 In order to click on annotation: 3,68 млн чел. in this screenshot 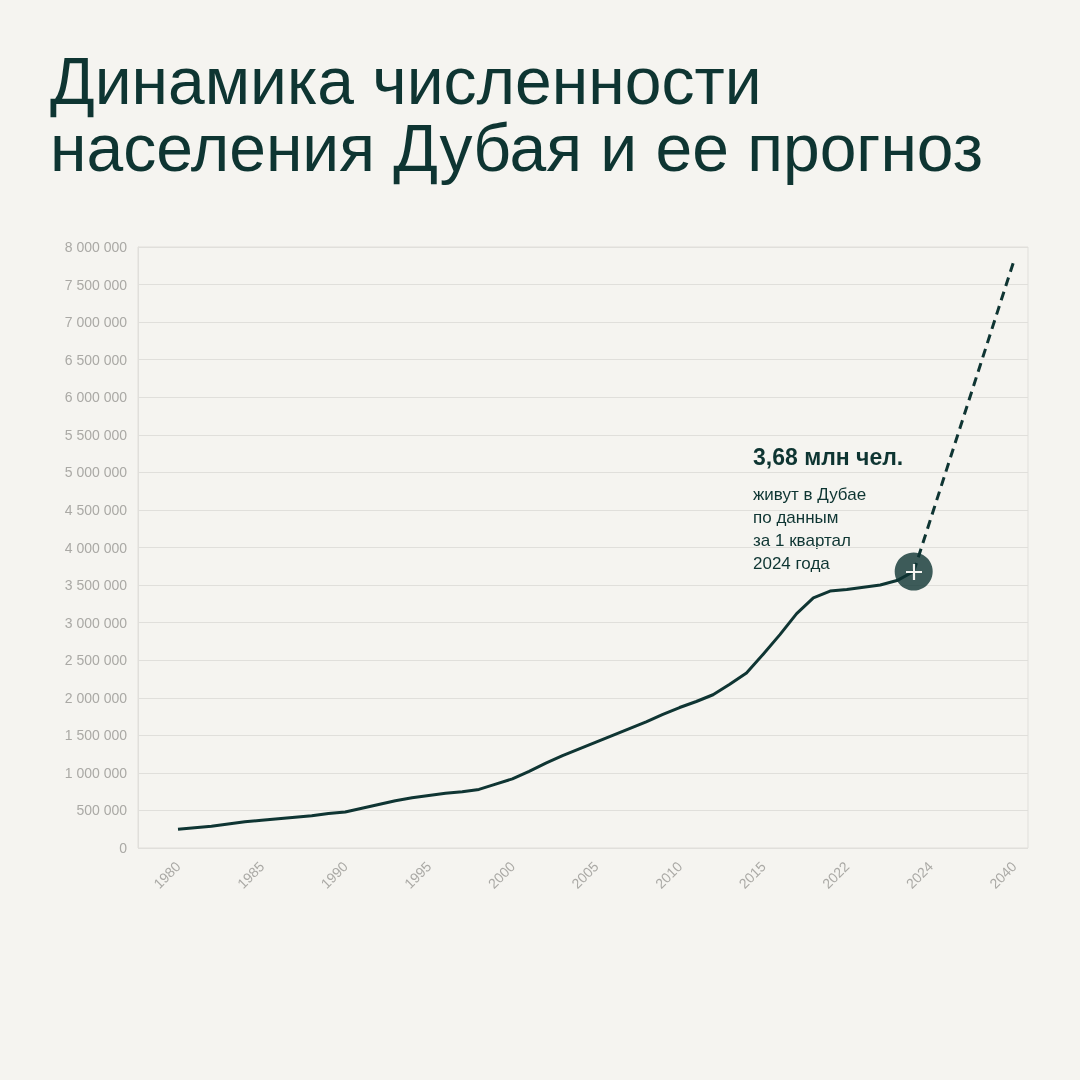, I will do `click(828, 457)`.